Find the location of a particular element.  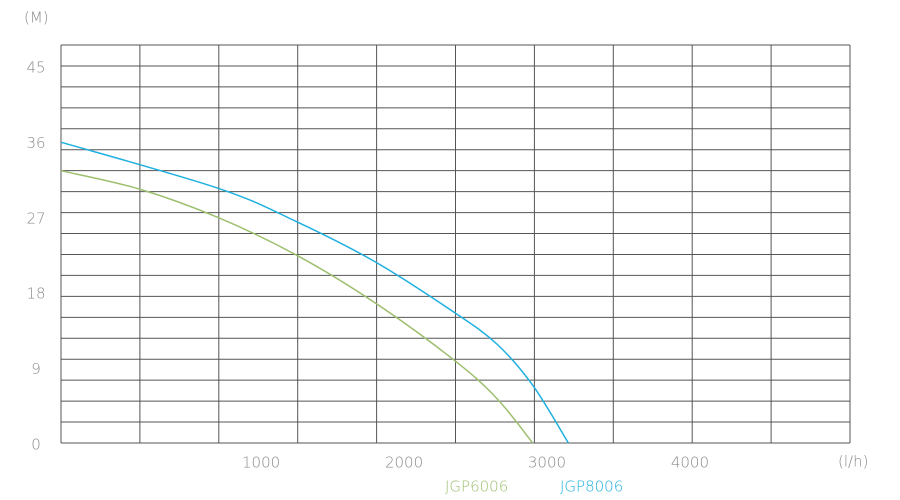

y-tick-label: 45 is located at coordinates (35, 67).